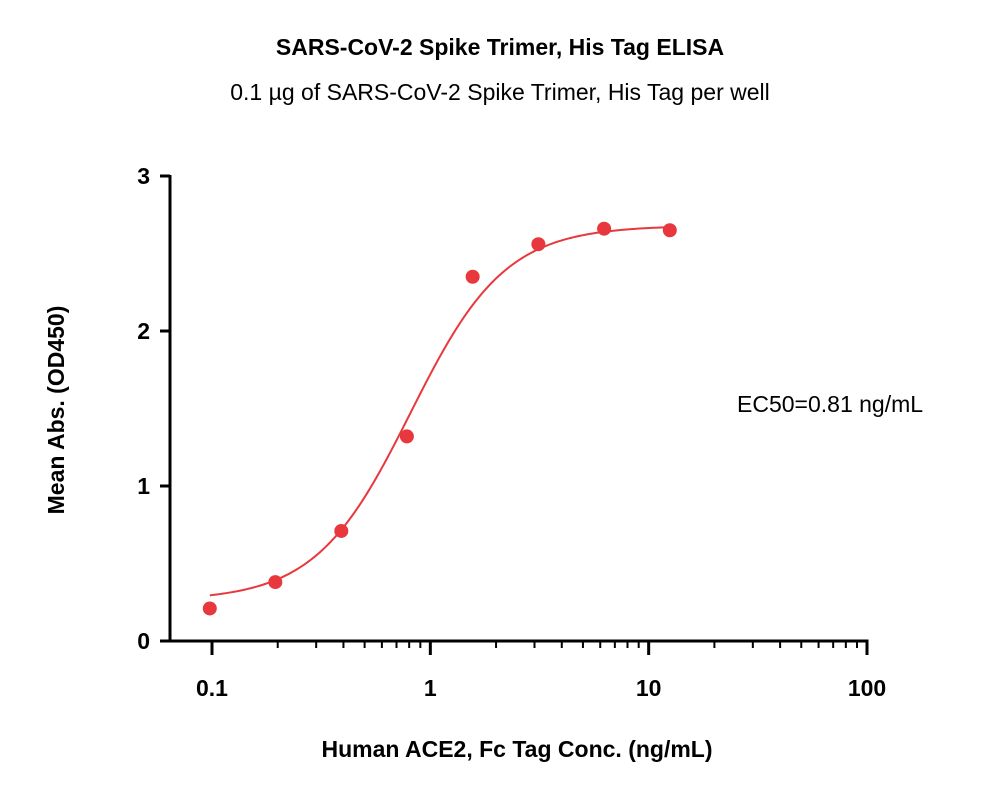 Image resolution: width=1000 pixels, height=799 pixels. I want to click on y-axis-label: Mean Abs. (OD450), so click(56, 410).